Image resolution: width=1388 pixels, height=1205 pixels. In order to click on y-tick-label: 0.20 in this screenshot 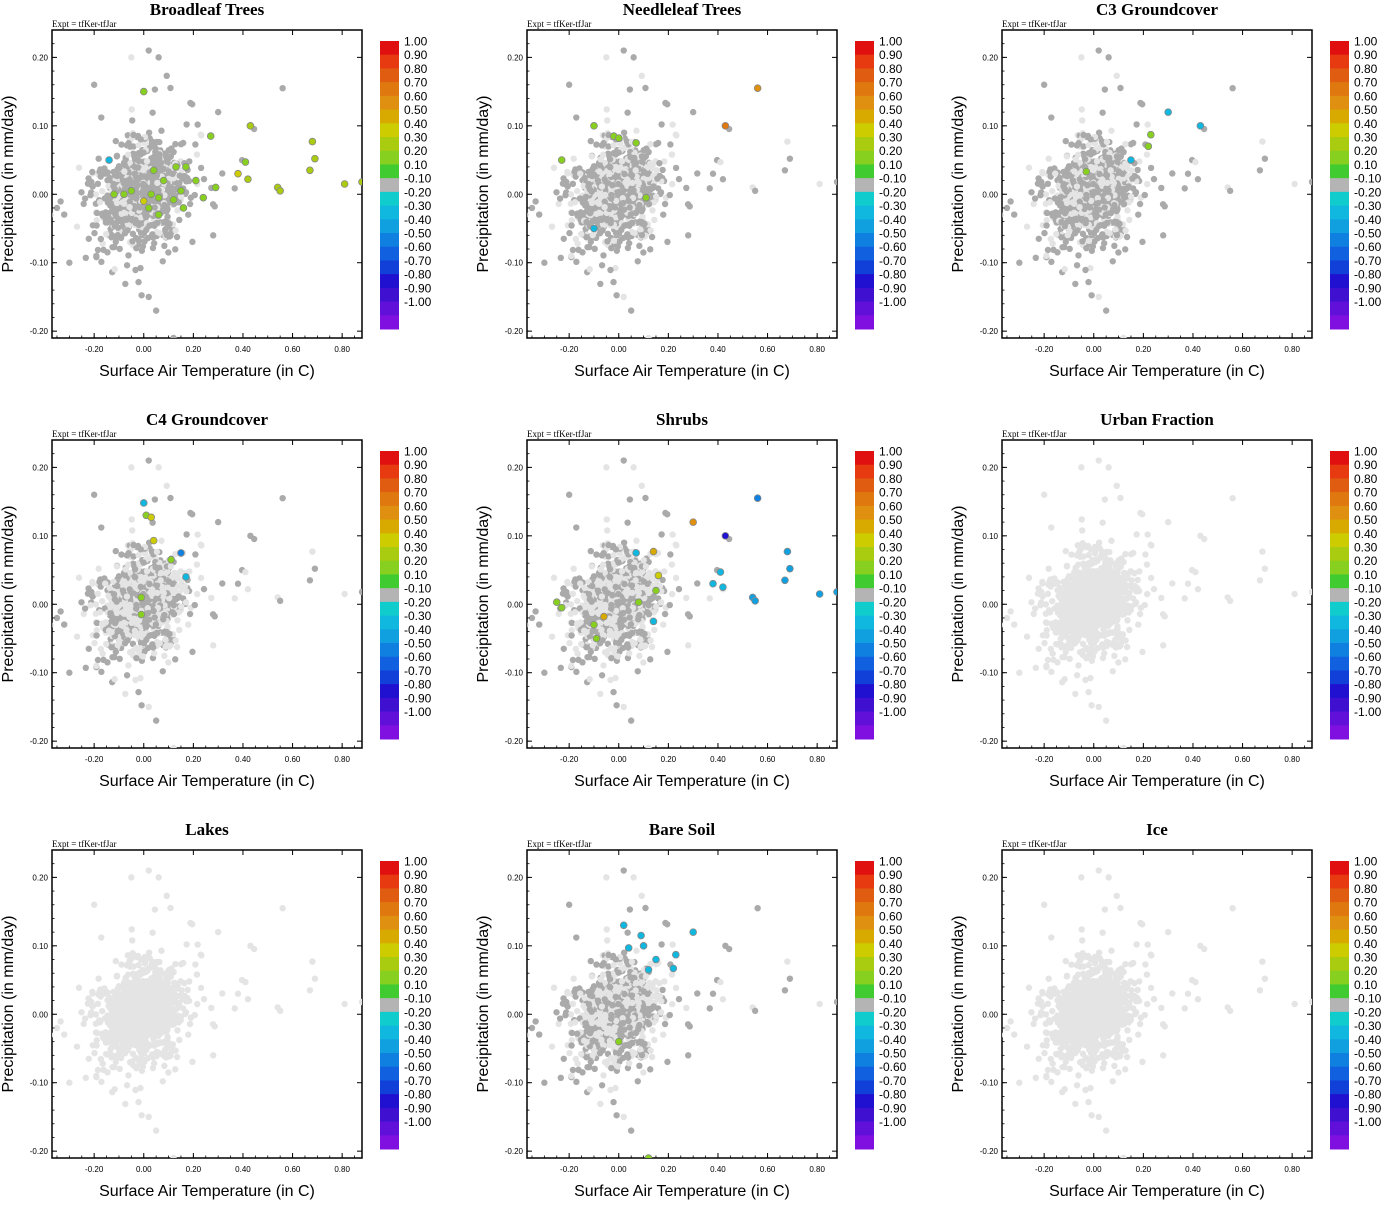, I will do `click(40, 57)`.